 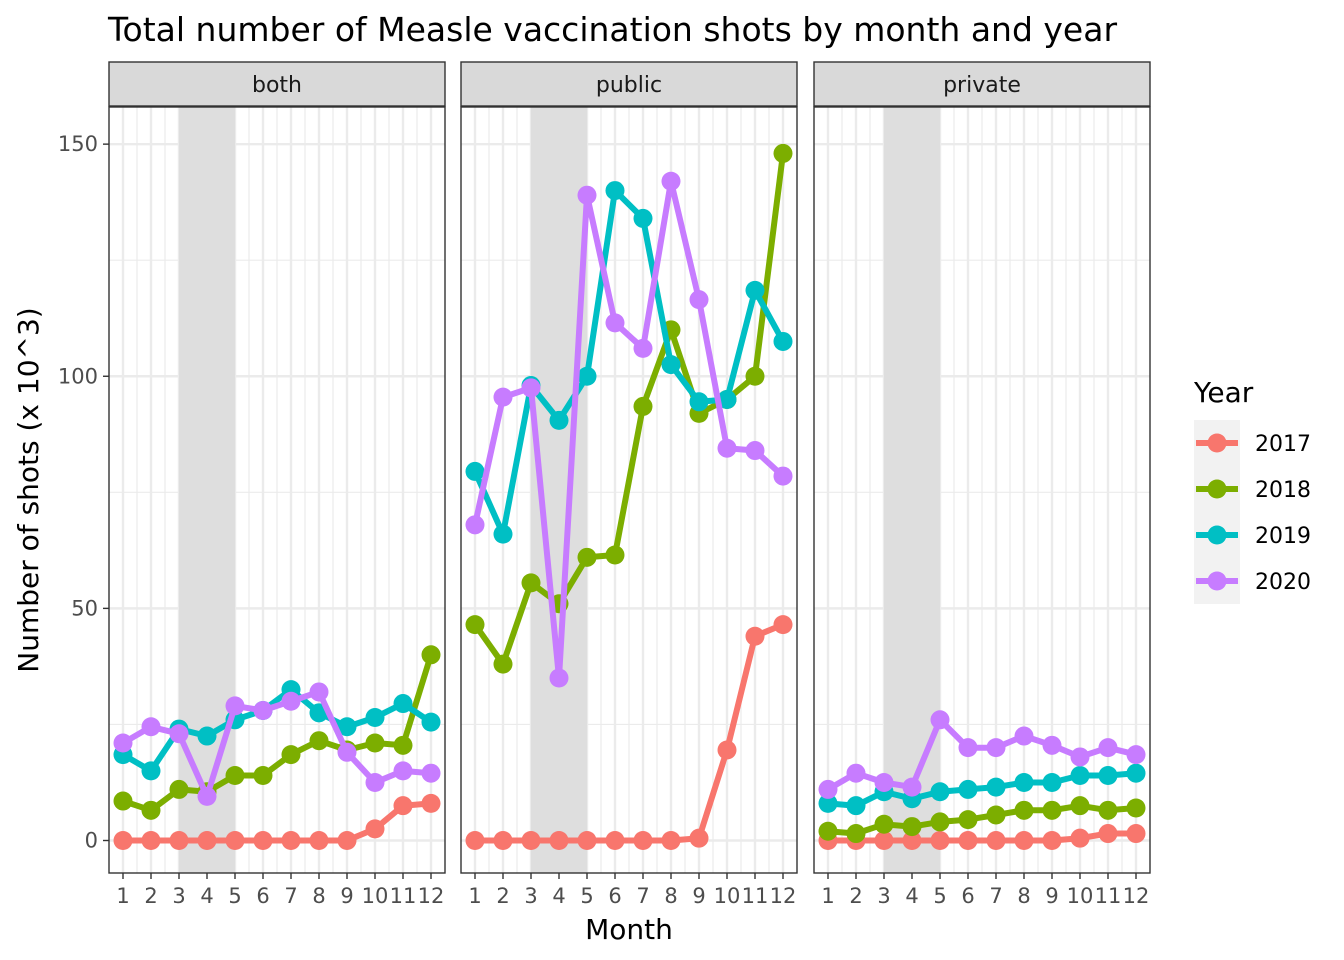 What do you see at coordinates (1252, 443) in the screenshot?
I see `legend-item-2017: 2017` at bounding box center [1252, 443].